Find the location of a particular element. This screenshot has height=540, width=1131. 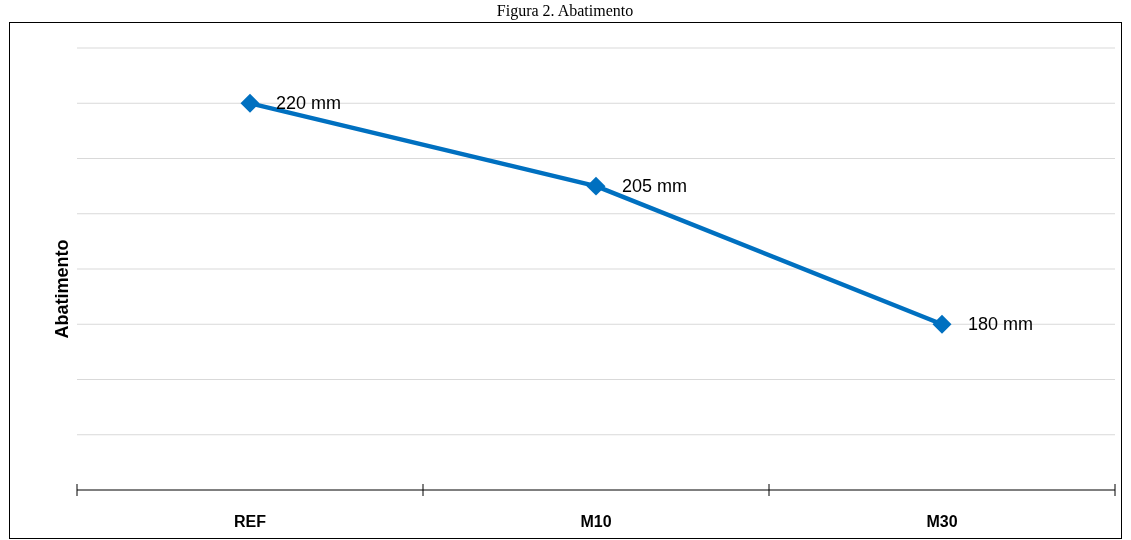

x-tick-label: M30 is located at coordinates (942, 521).